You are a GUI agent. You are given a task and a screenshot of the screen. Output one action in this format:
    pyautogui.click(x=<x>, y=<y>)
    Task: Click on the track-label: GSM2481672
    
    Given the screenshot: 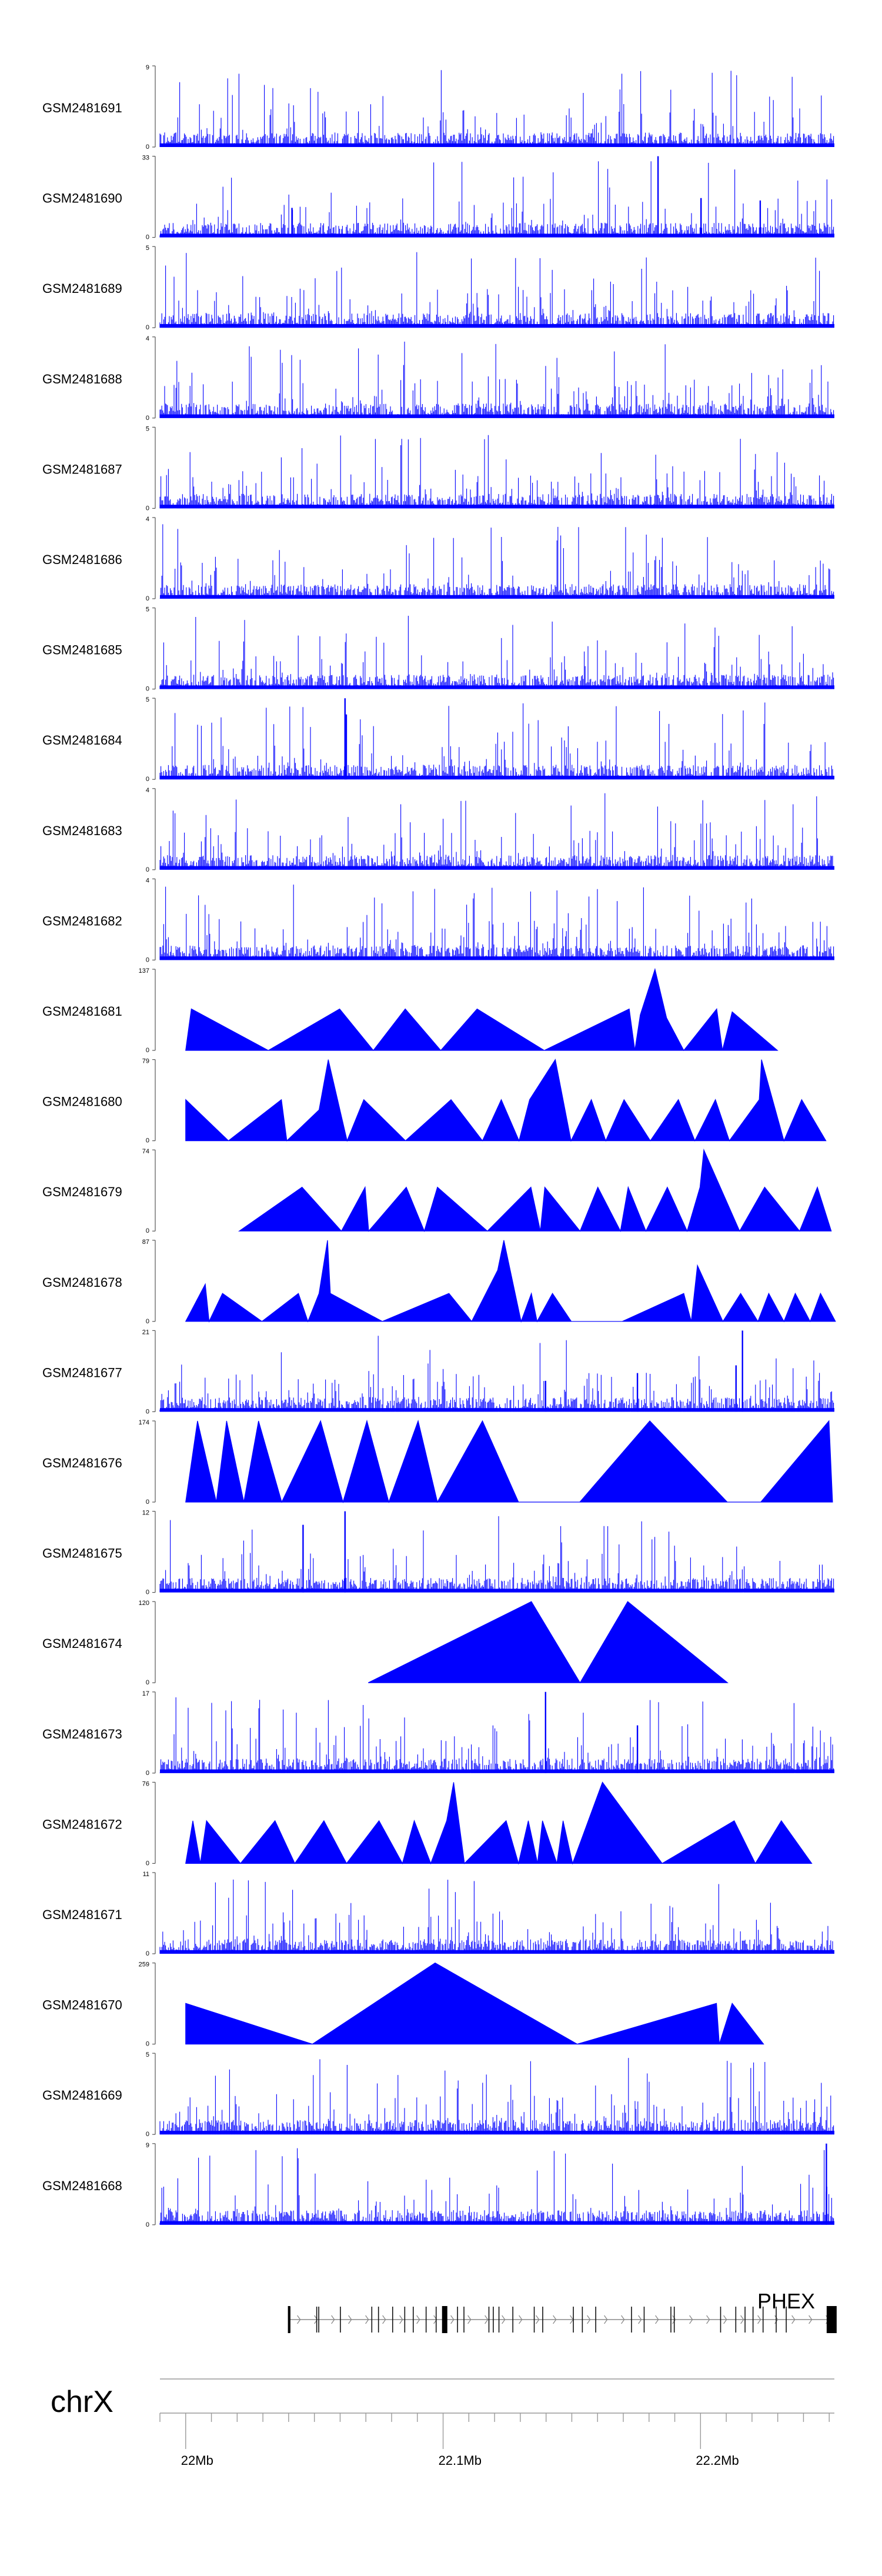 What is the action you would take?
    pyautogui.click(x=82, y=1824)
    